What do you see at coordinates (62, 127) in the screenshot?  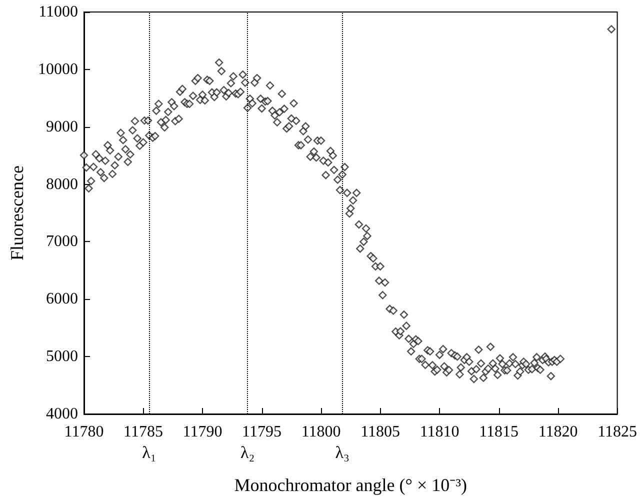 I see `y-tick-label: 9000` at bounding box center [62, 127].